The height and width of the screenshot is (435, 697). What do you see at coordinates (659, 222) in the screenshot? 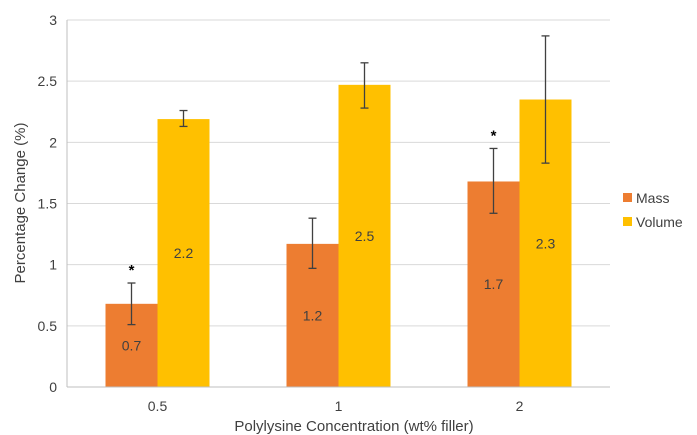
I see `legend-label: Volume` at bounding box center [659, 222].